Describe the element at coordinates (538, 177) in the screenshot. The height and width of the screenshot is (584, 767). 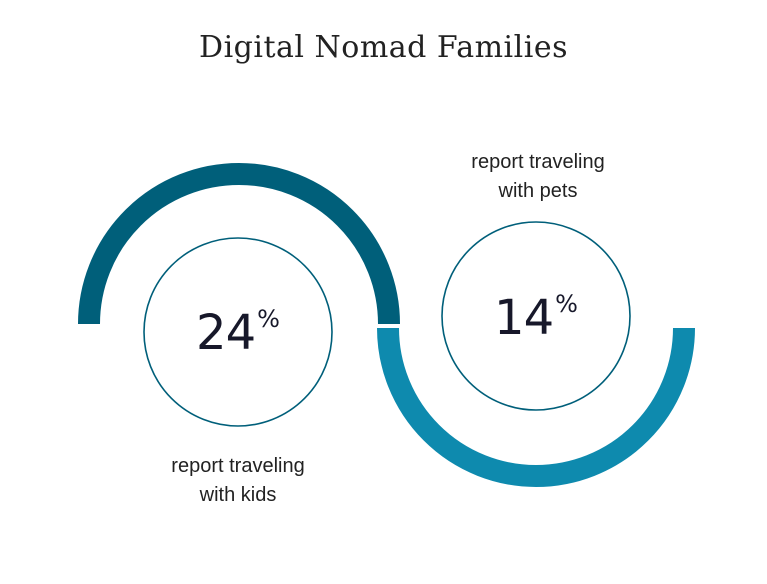
I see `caption-pets: report traveling with pets` at that location.